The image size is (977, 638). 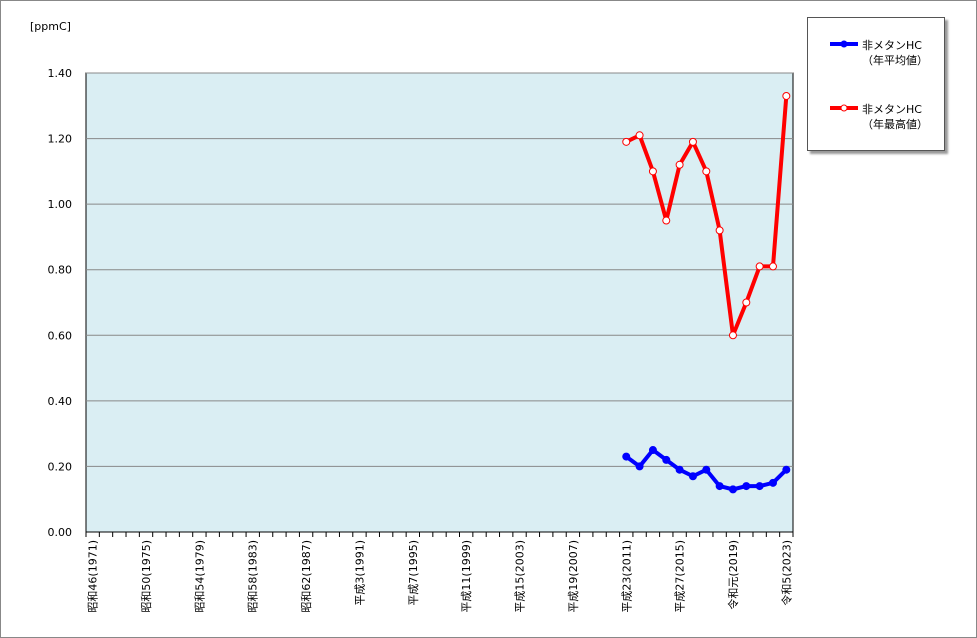 What do you see at coordinates (573, 576) in the screenshot?
I see `x-tick-label: 平成19(2007)` at bounding box center [573, 576].